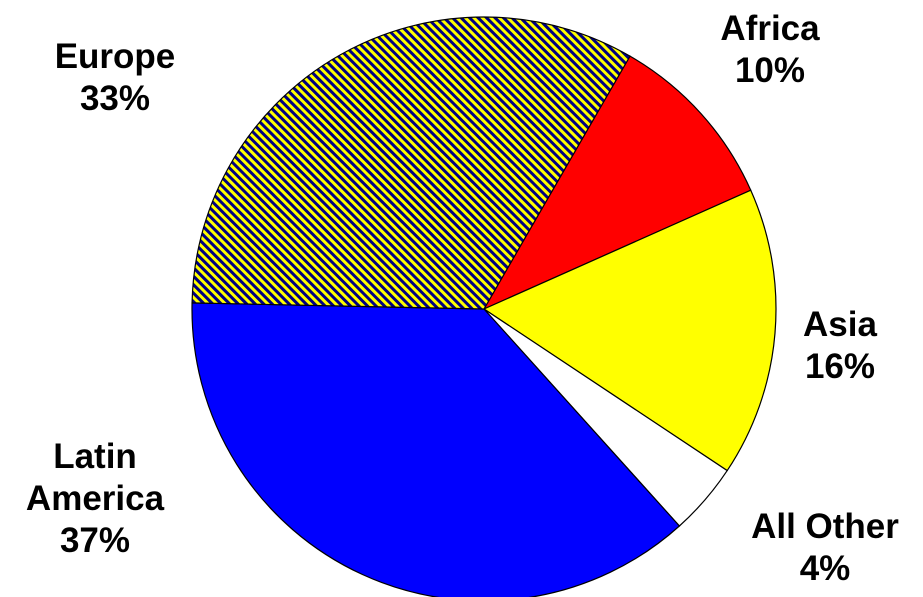 This screenshot has height=597, width=923. What do you see at coordinates (825, 568) in the screenshot?
I see `slice-label-all-other-value: 4%` at bounding box center [825, 568].